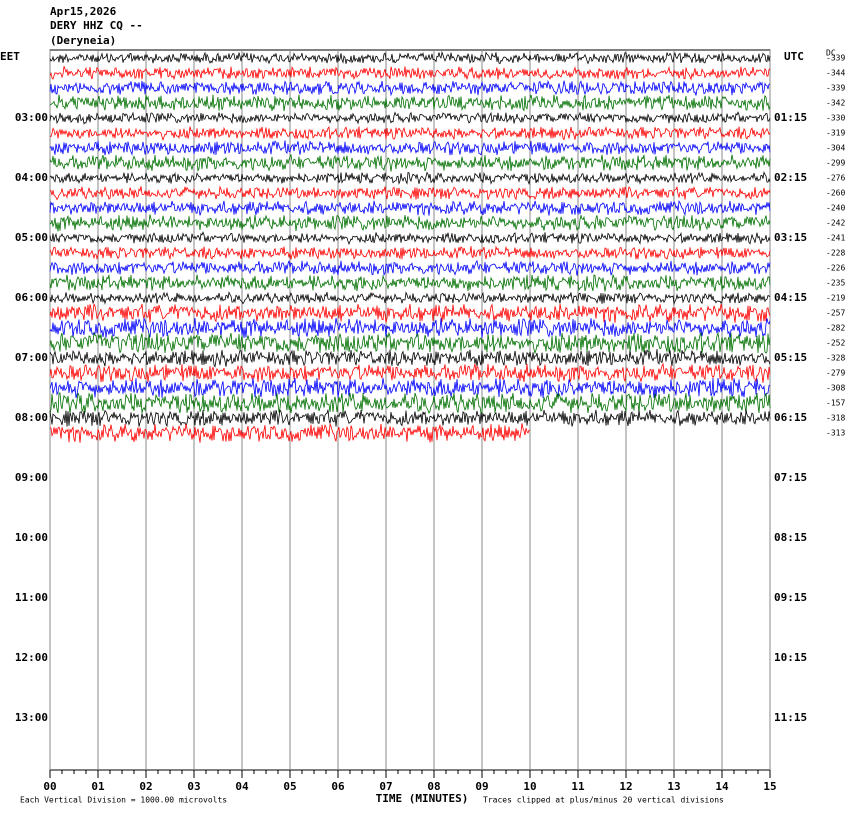 Image resolution: width=850 pixels, height=814 pixels. Describe the element at coordinates (529, 786) in the screenshot. I see `x-tick-label: 10` at that location.